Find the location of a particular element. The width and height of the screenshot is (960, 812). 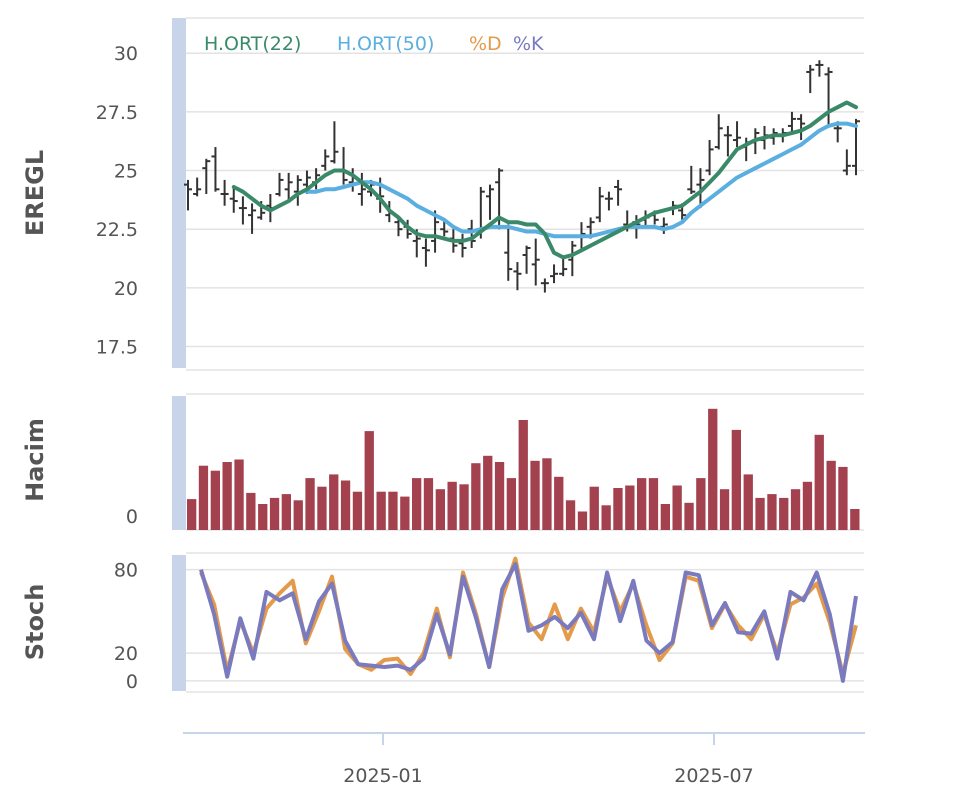

legend-k: %K is located at coordinates (528, 44).